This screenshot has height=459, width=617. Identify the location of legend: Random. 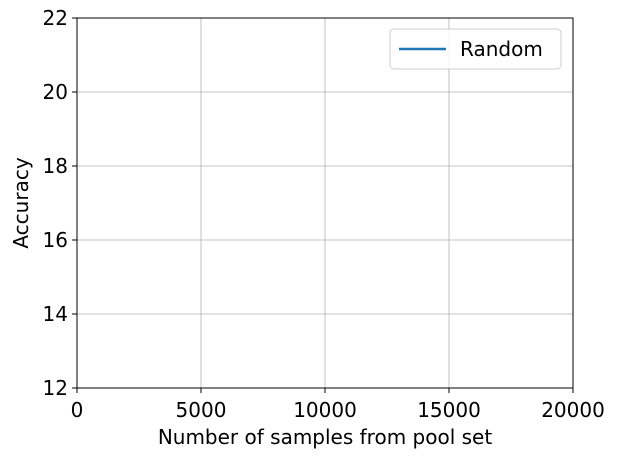
(475, 49).